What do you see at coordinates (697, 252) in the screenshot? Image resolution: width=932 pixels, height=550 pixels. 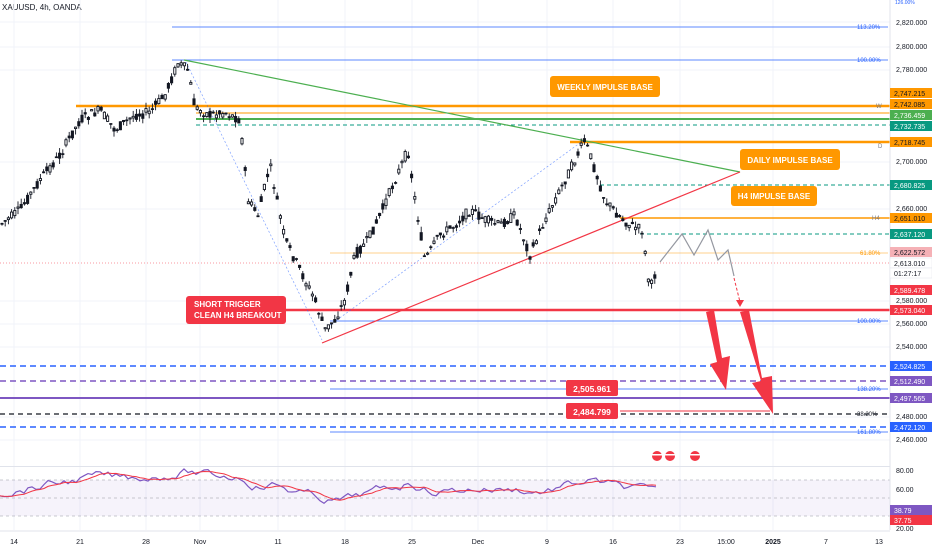 I see `projection-path` at bounding box center [697, 252].